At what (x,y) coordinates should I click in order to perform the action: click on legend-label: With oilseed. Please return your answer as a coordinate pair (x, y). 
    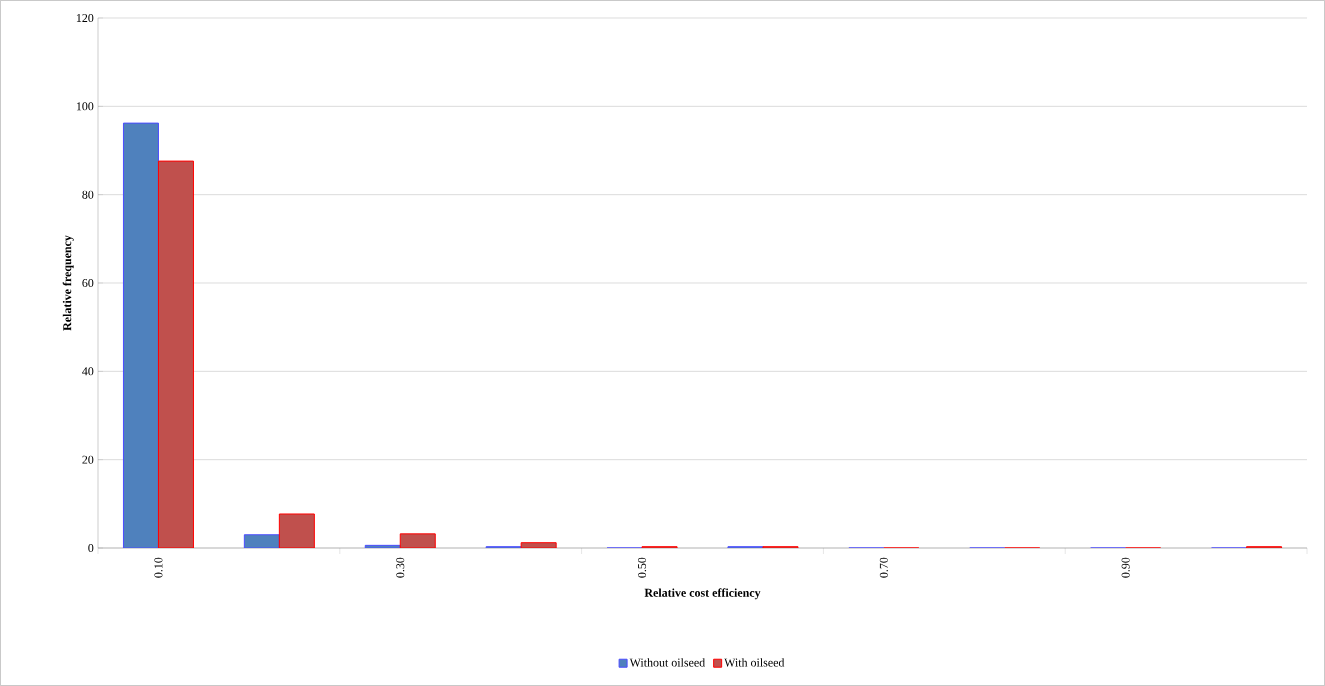
    Looking at the image, I should click on (754, 662).